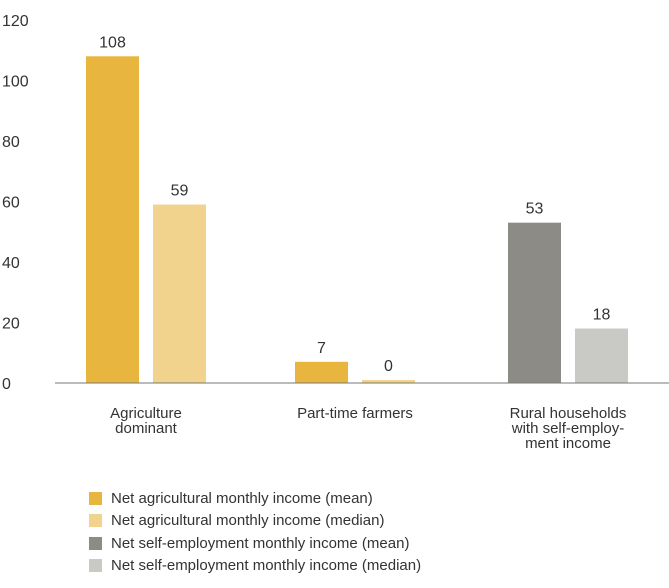 The height and width of the screenshot is (588, 669). I want to click on category-label: Part-time farmers, so click(355, 413).